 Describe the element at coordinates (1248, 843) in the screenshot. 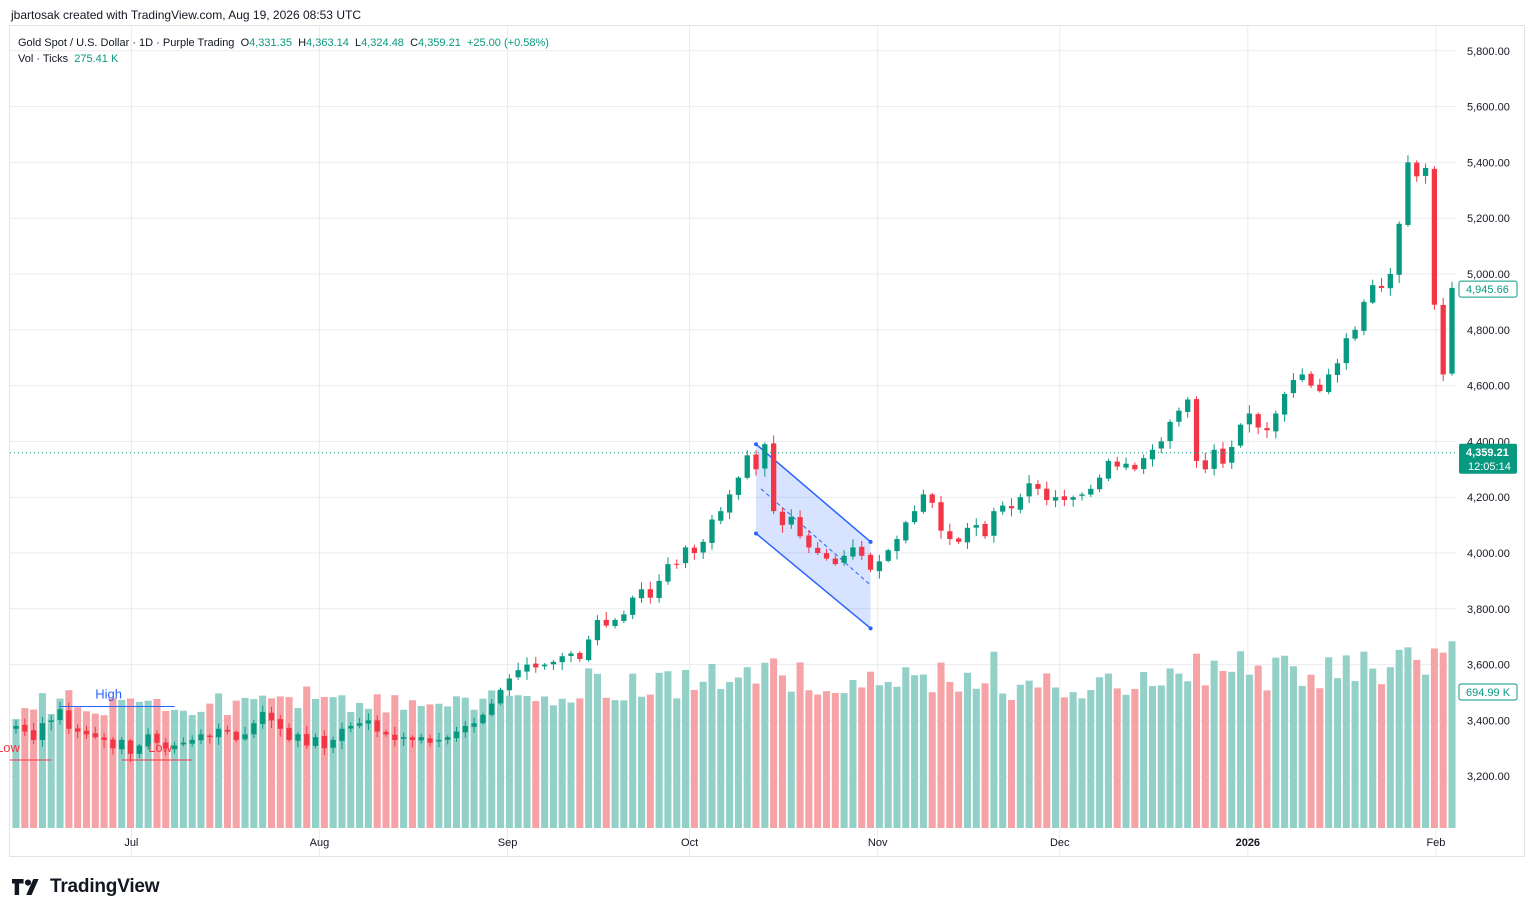

I see `time-tick-label: 2026` at that location.